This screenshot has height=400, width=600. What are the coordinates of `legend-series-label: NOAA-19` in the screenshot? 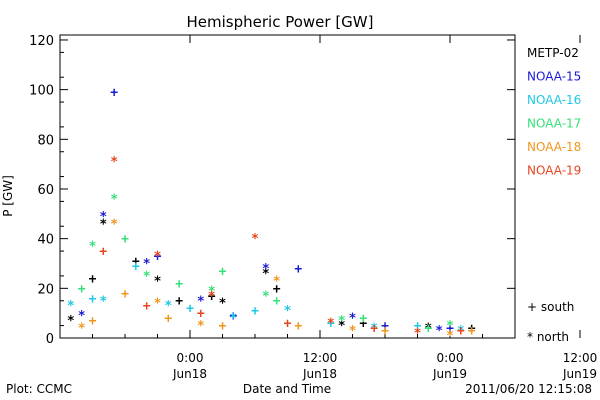 It's located at (554, 171).